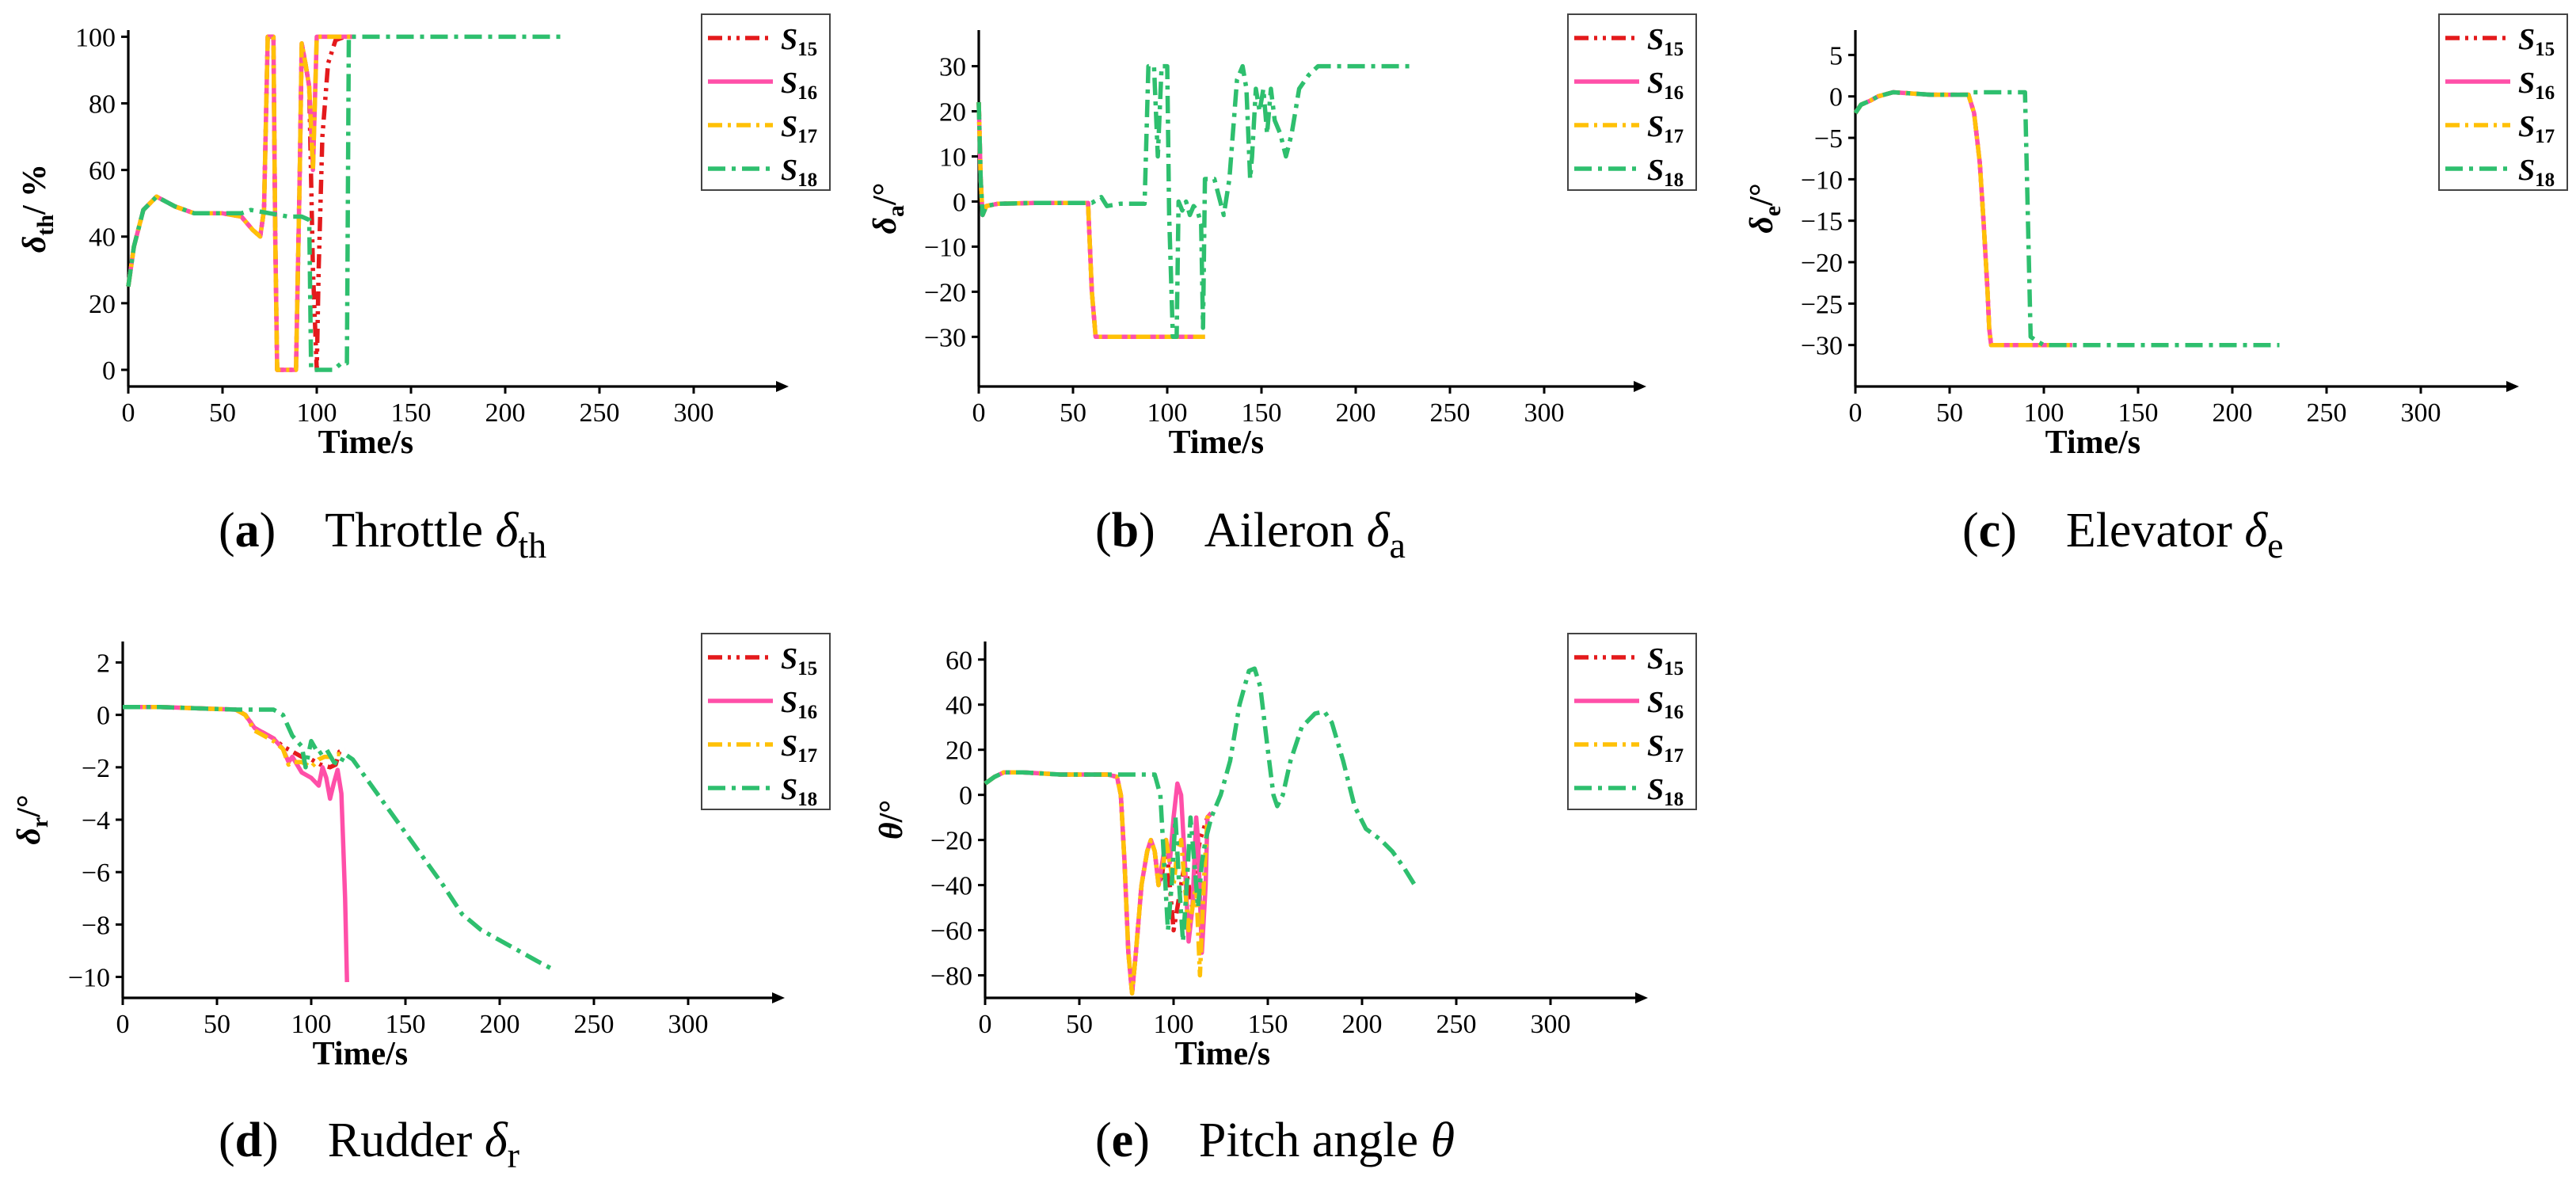  I want to click on y-tick-label: −8, so click(96, 925).